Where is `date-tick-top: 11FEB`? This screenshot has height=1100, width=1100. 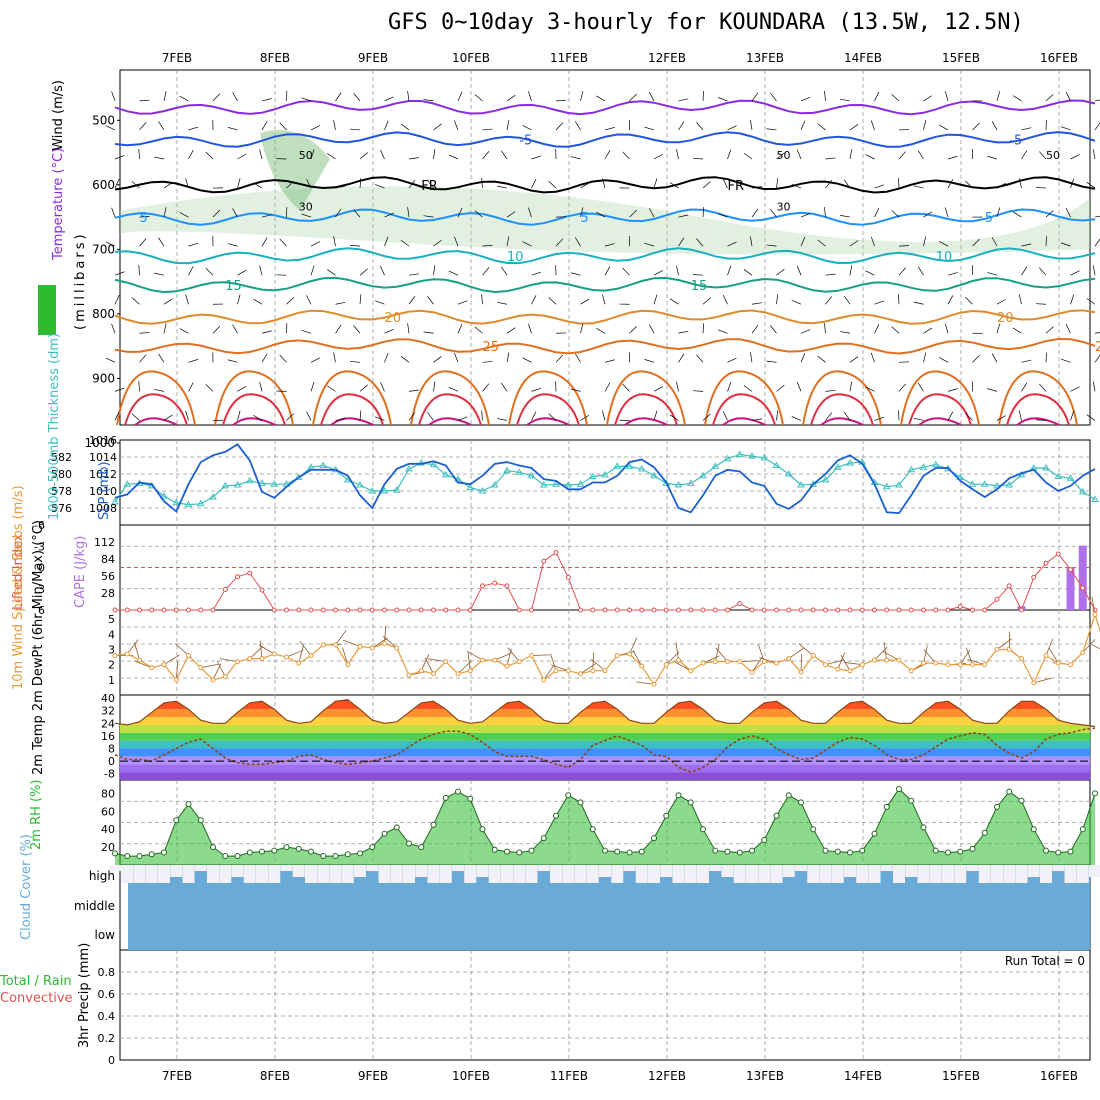 date-tick-top: 11FEB is located at coordinates (569, 58).